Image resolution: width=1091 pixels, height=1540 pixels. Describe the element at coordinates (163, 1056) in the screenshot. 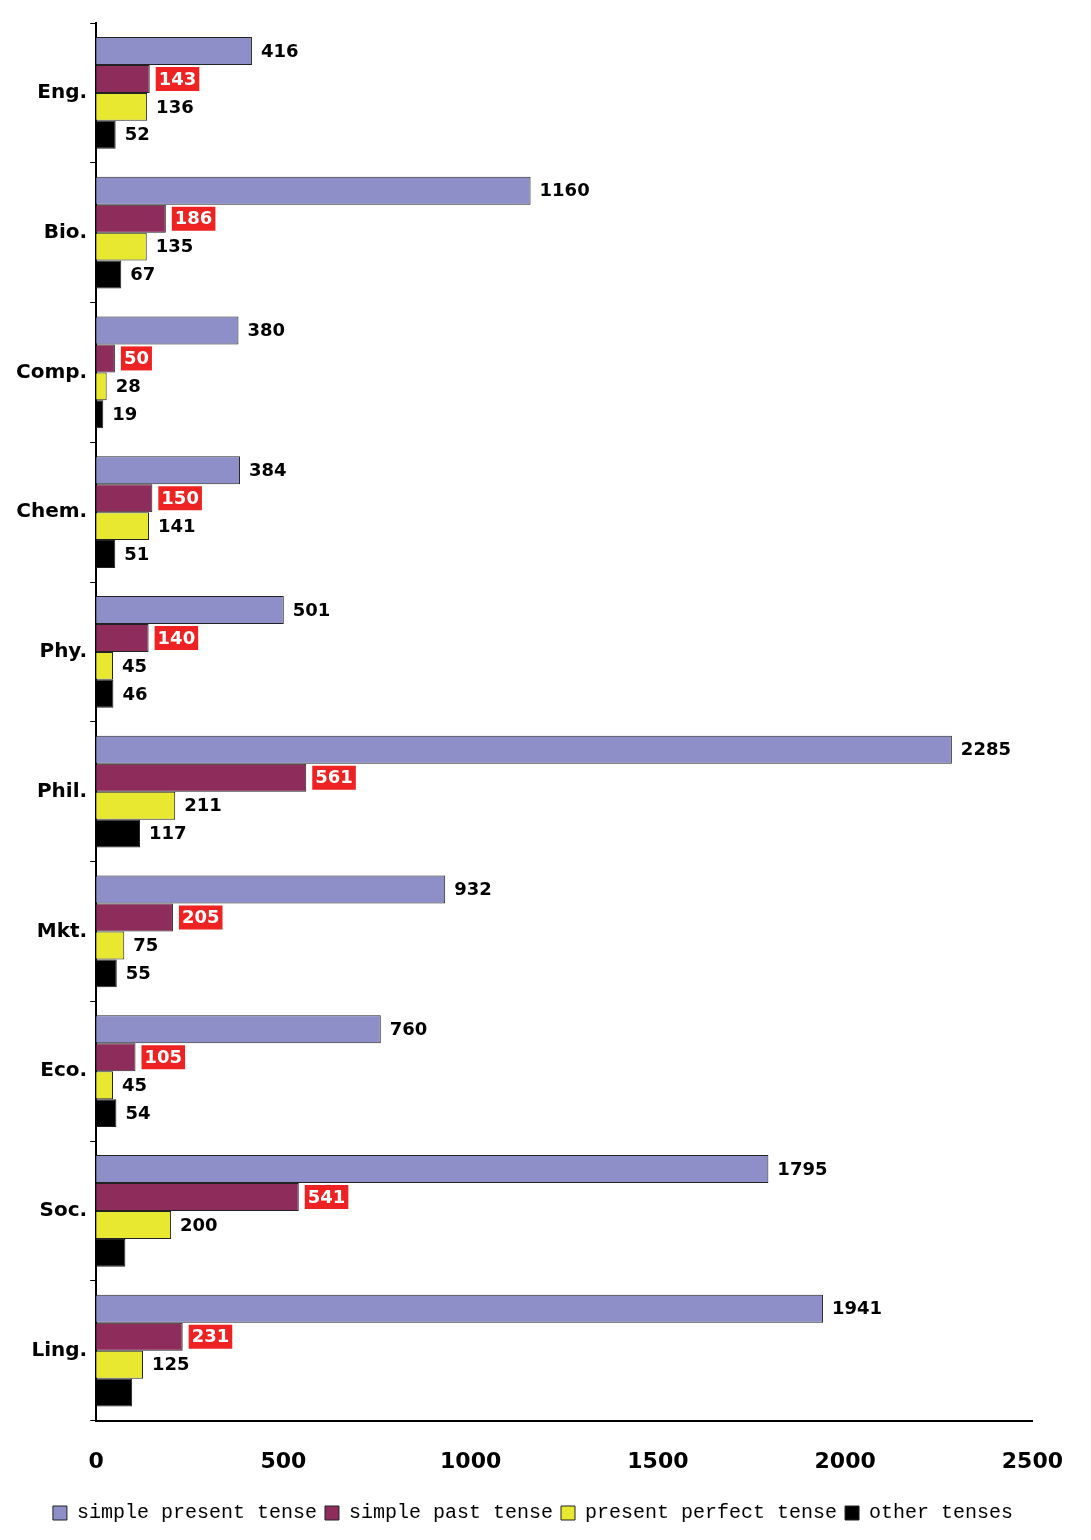

I see `data-label: 105` at that location.